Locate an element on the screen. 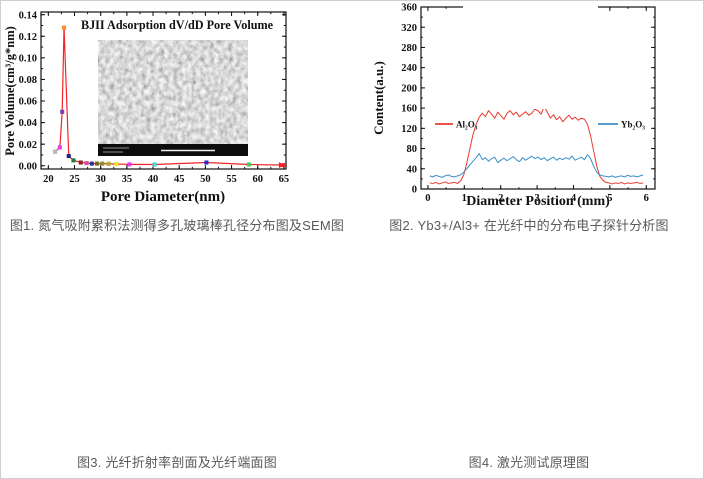  svg-text: 55 is located at coordinates (231, 179).